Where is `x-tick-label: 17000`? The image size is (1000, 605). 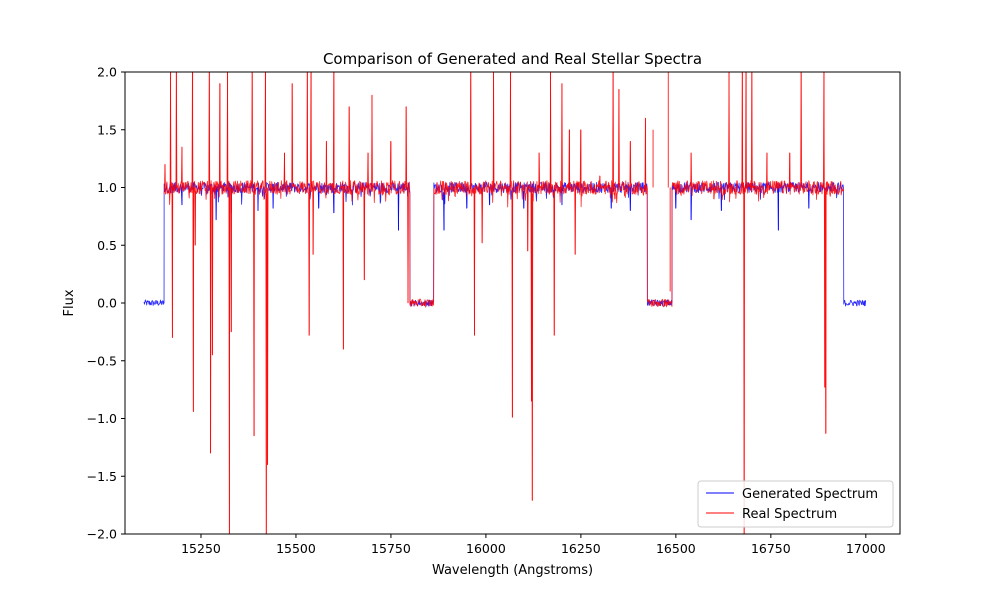 x-tick-label: 17000 is located at coordinates (866, 548).